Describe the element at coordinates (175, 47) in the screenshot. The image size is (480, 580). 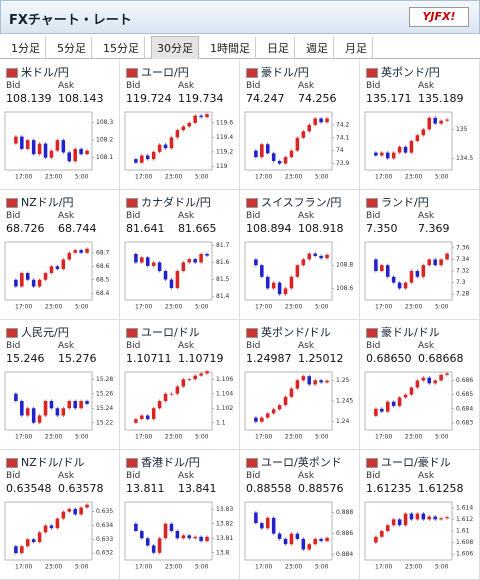
I see `tab: 30分足` at that location.